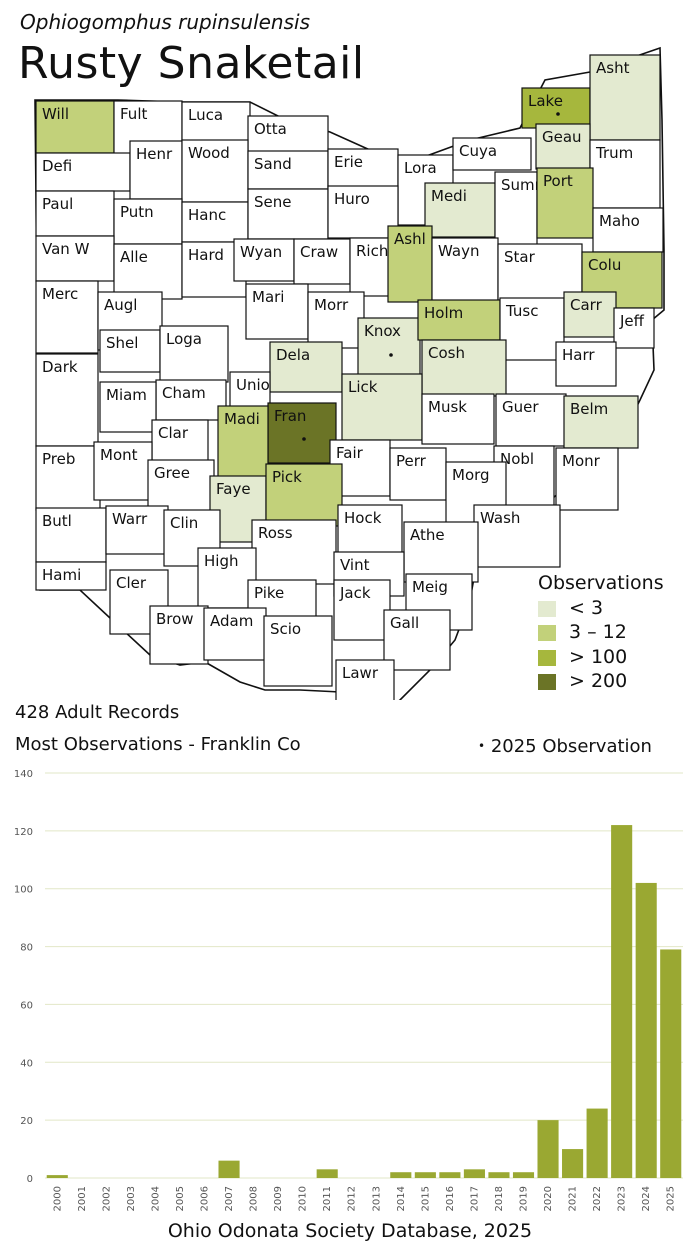  I want to click on x-tick-label: 2014, so click(401, 1198).